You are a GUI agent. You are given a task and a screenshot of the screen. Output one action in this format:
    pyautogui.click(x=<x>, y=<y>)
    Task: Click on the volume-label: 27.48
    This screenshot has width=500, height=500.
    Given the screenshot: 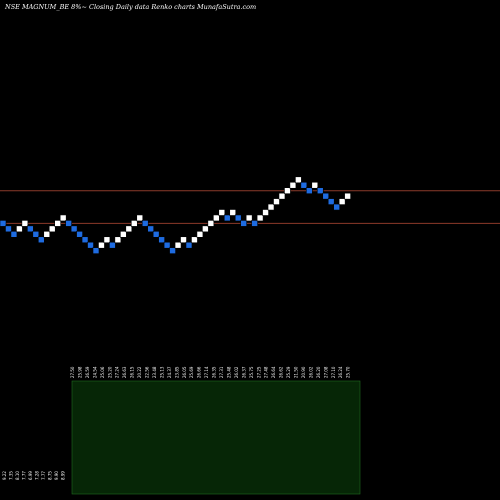 What is the action you would take?
    pyautogui.click(x=266, y=372)
    